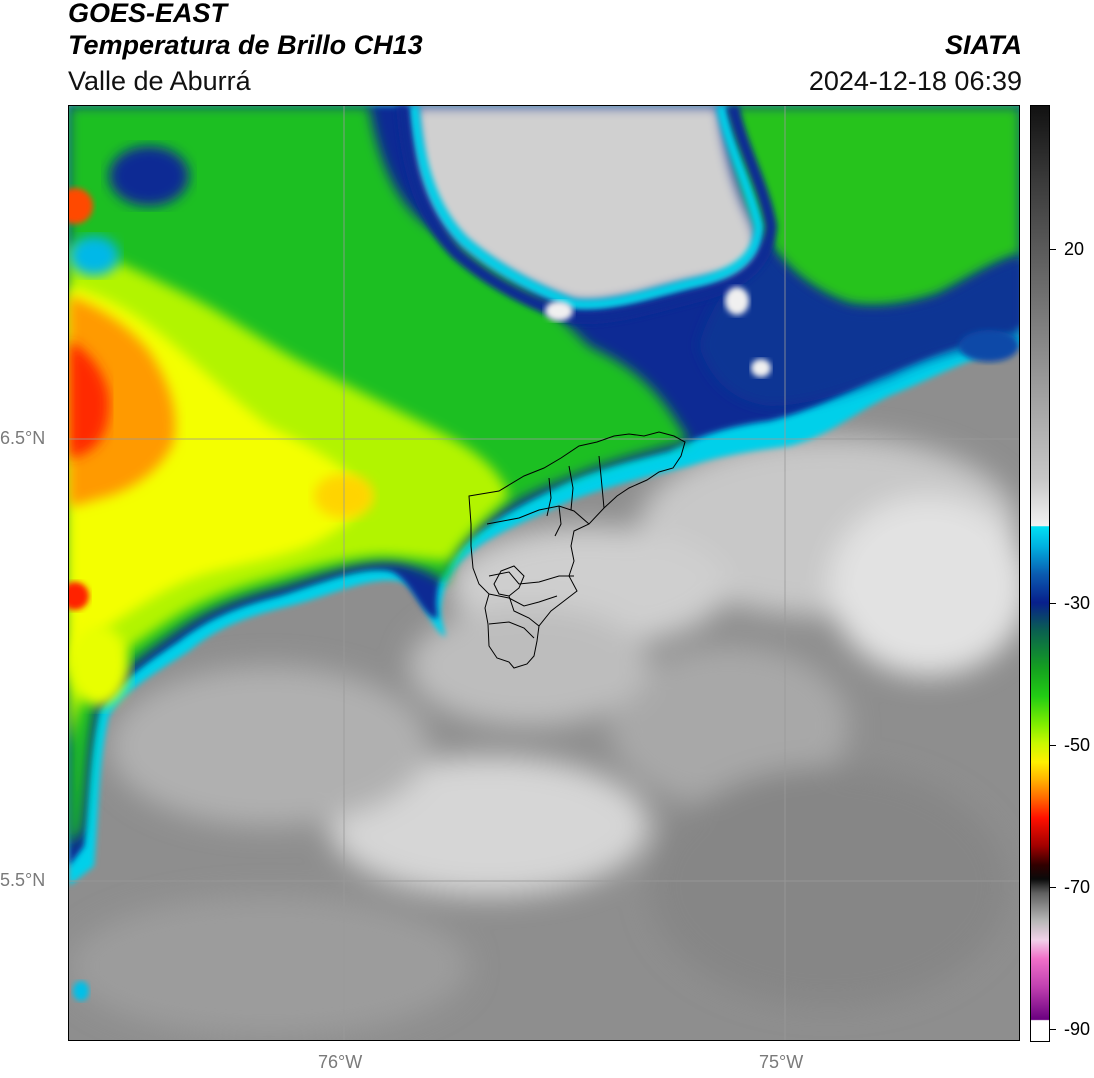 The image size is (1094, 1078). What do you see at coordinates (159, 81) in the screenshot?
I see `region-subtitle: Valle de Aburrá` at bounding box center [159, 81].